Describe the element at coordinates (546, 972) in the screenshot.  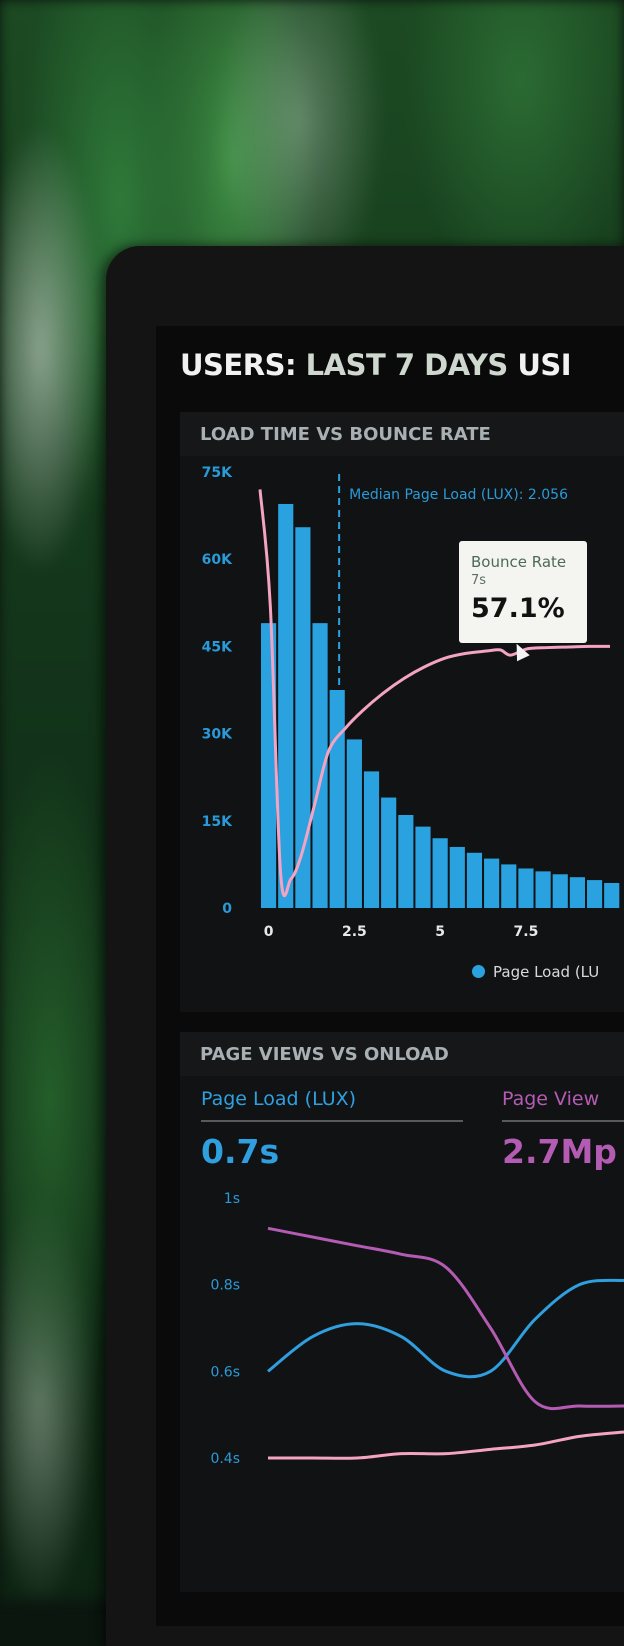
I see `legend-label: Page Load (LU` at that location.